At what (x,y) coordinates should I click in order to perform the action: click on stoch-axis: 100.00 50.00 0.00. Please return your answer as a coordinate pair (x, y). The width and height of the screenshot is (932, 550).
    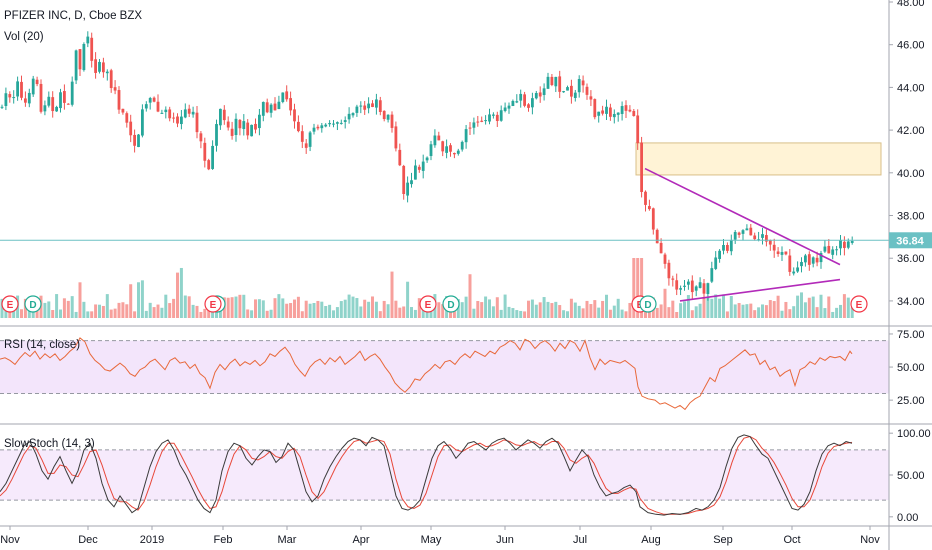
    Looking at the image, I should click on (910, 476).